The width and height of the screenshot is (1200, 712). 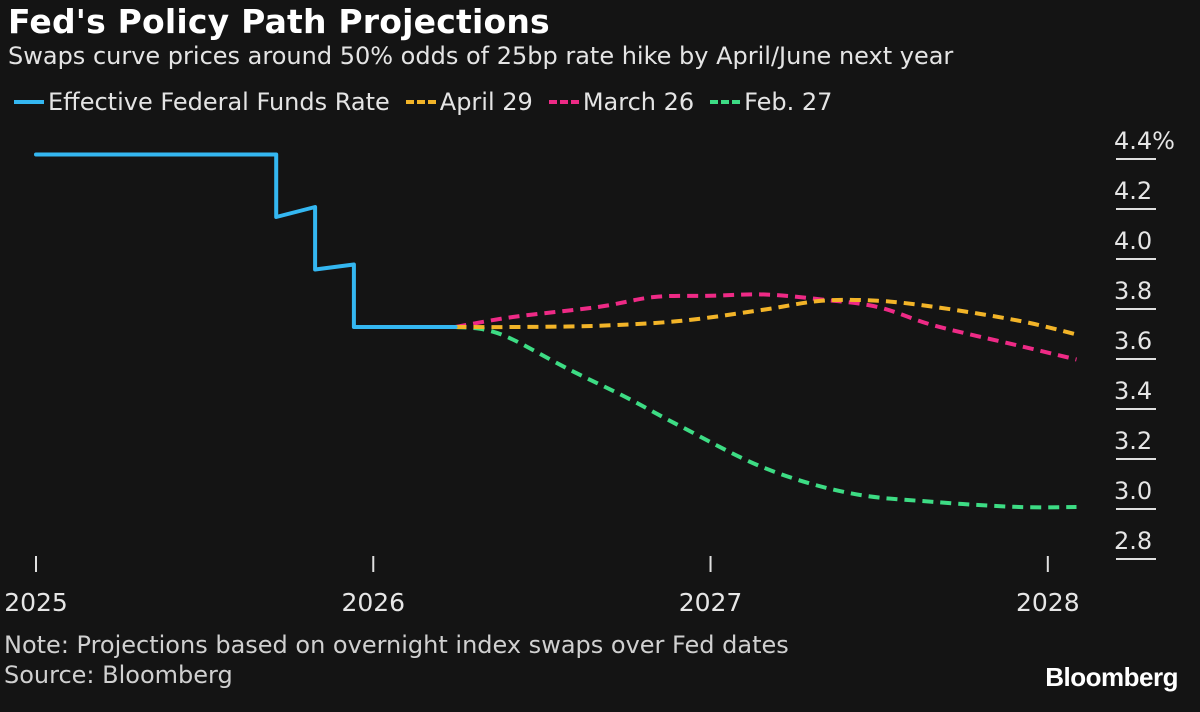 I want to click on legend-label-march-26: March 26, so click(x=638, y=102).